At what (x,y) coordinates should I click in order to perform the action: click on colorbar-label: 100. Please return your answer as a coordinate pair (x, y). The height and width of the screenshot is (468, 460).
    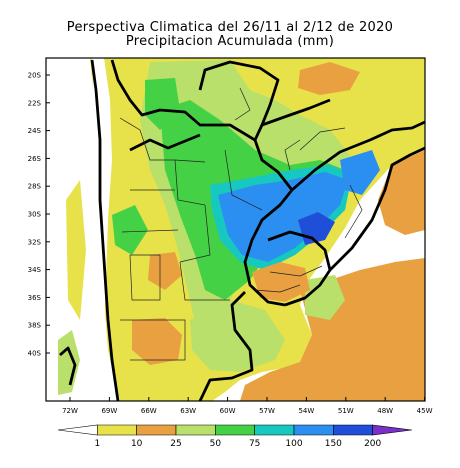
    Looking at the image, I should click on (293, 444).